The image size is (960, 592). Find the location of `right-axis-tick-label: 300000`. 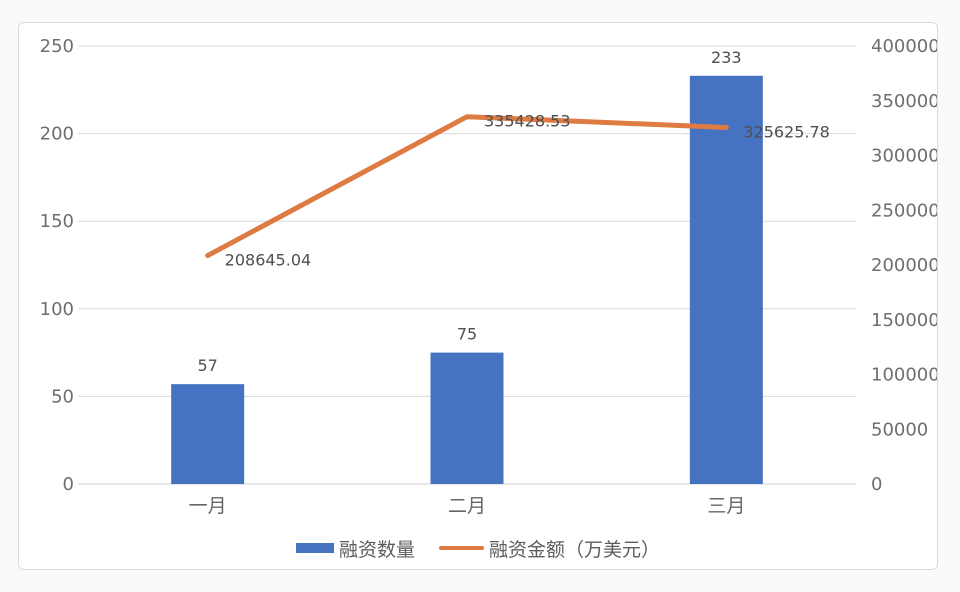

right-axis-tick-label: 300000 is located at coordinates (904, 156).